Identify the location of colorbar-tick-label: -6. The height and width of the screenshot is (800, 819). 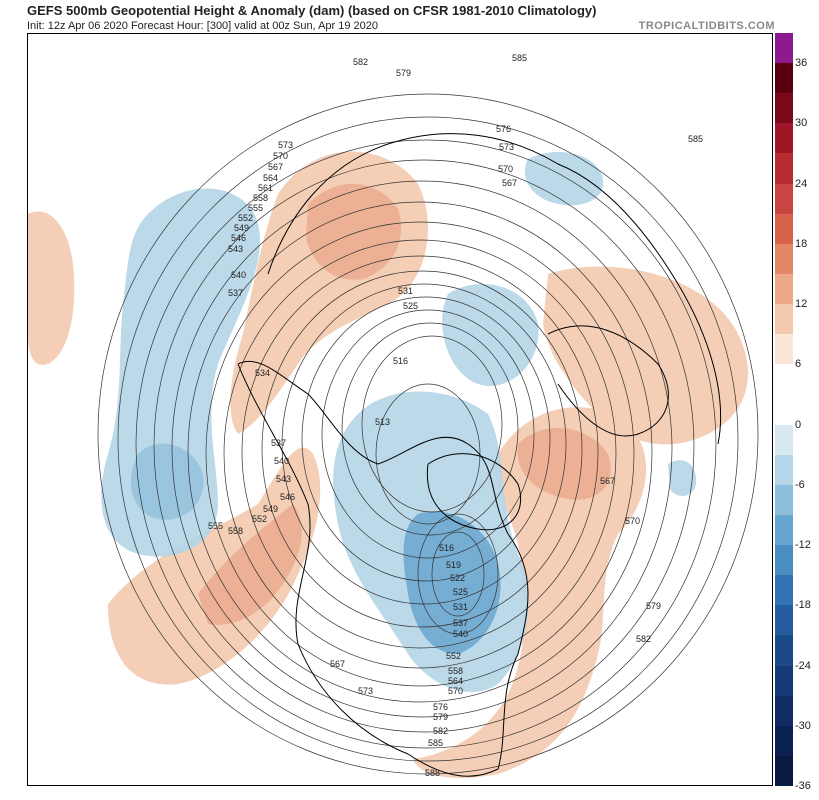
(800, 484).